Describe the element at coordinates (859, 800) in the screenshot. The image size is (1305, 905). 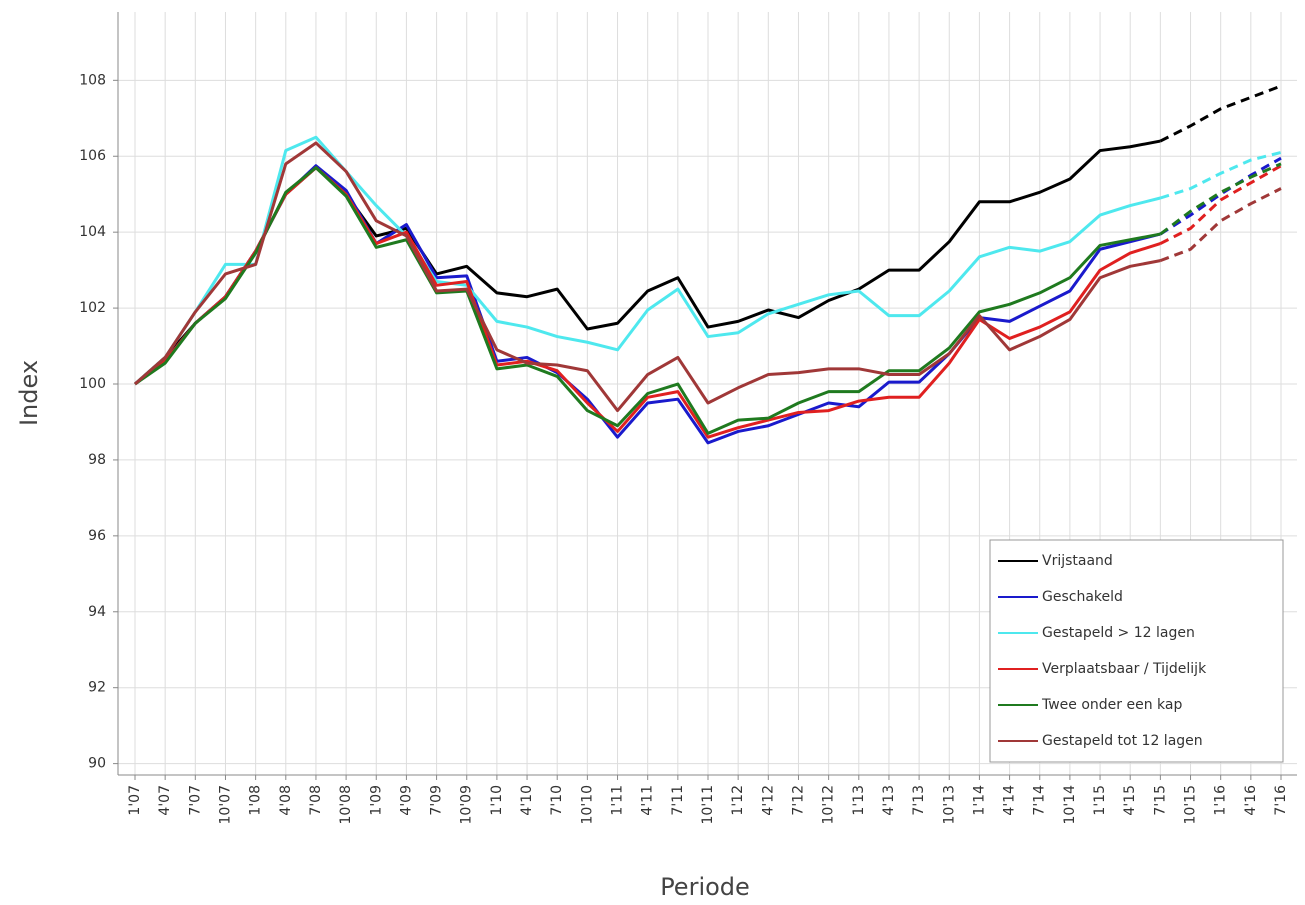
I see `x-tick-label: 1'13` at that location.